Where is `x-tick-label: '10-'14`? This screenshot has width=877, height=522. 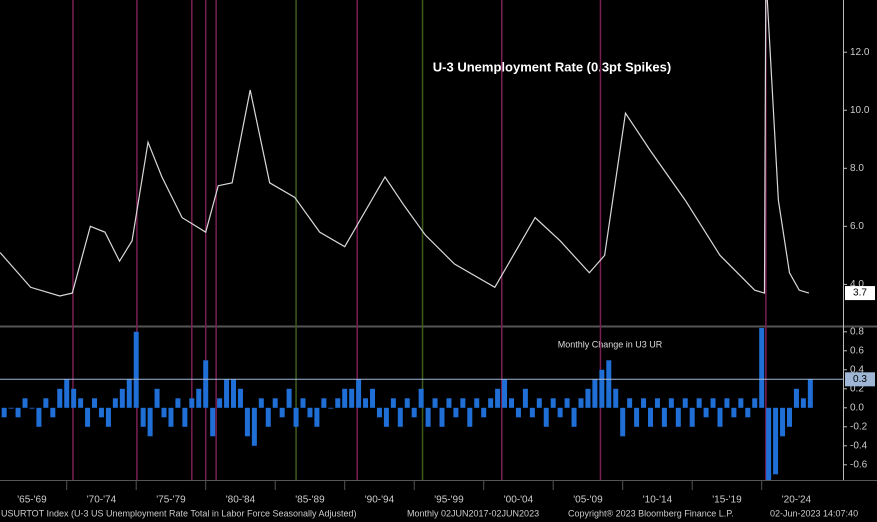 x-tick-label: '10-'14 is located at coordinates (658, 500).